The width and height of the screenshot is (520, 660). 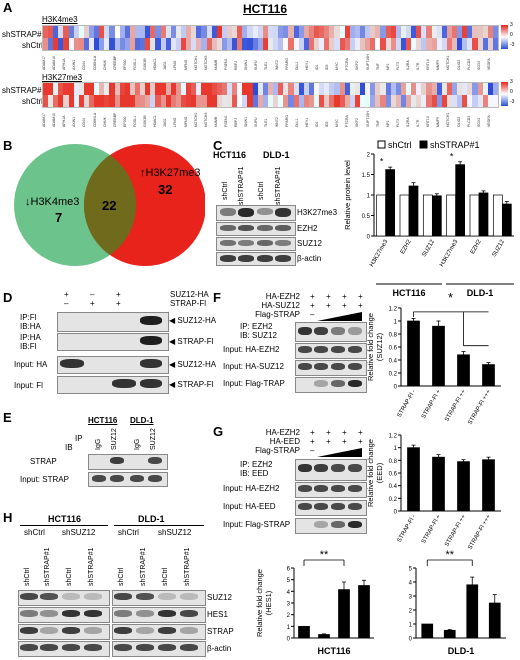 What do you see at coordinates (215, 121) in the screenshot?
I see `gene-label: NUMB` at bounding box center [215, 121].